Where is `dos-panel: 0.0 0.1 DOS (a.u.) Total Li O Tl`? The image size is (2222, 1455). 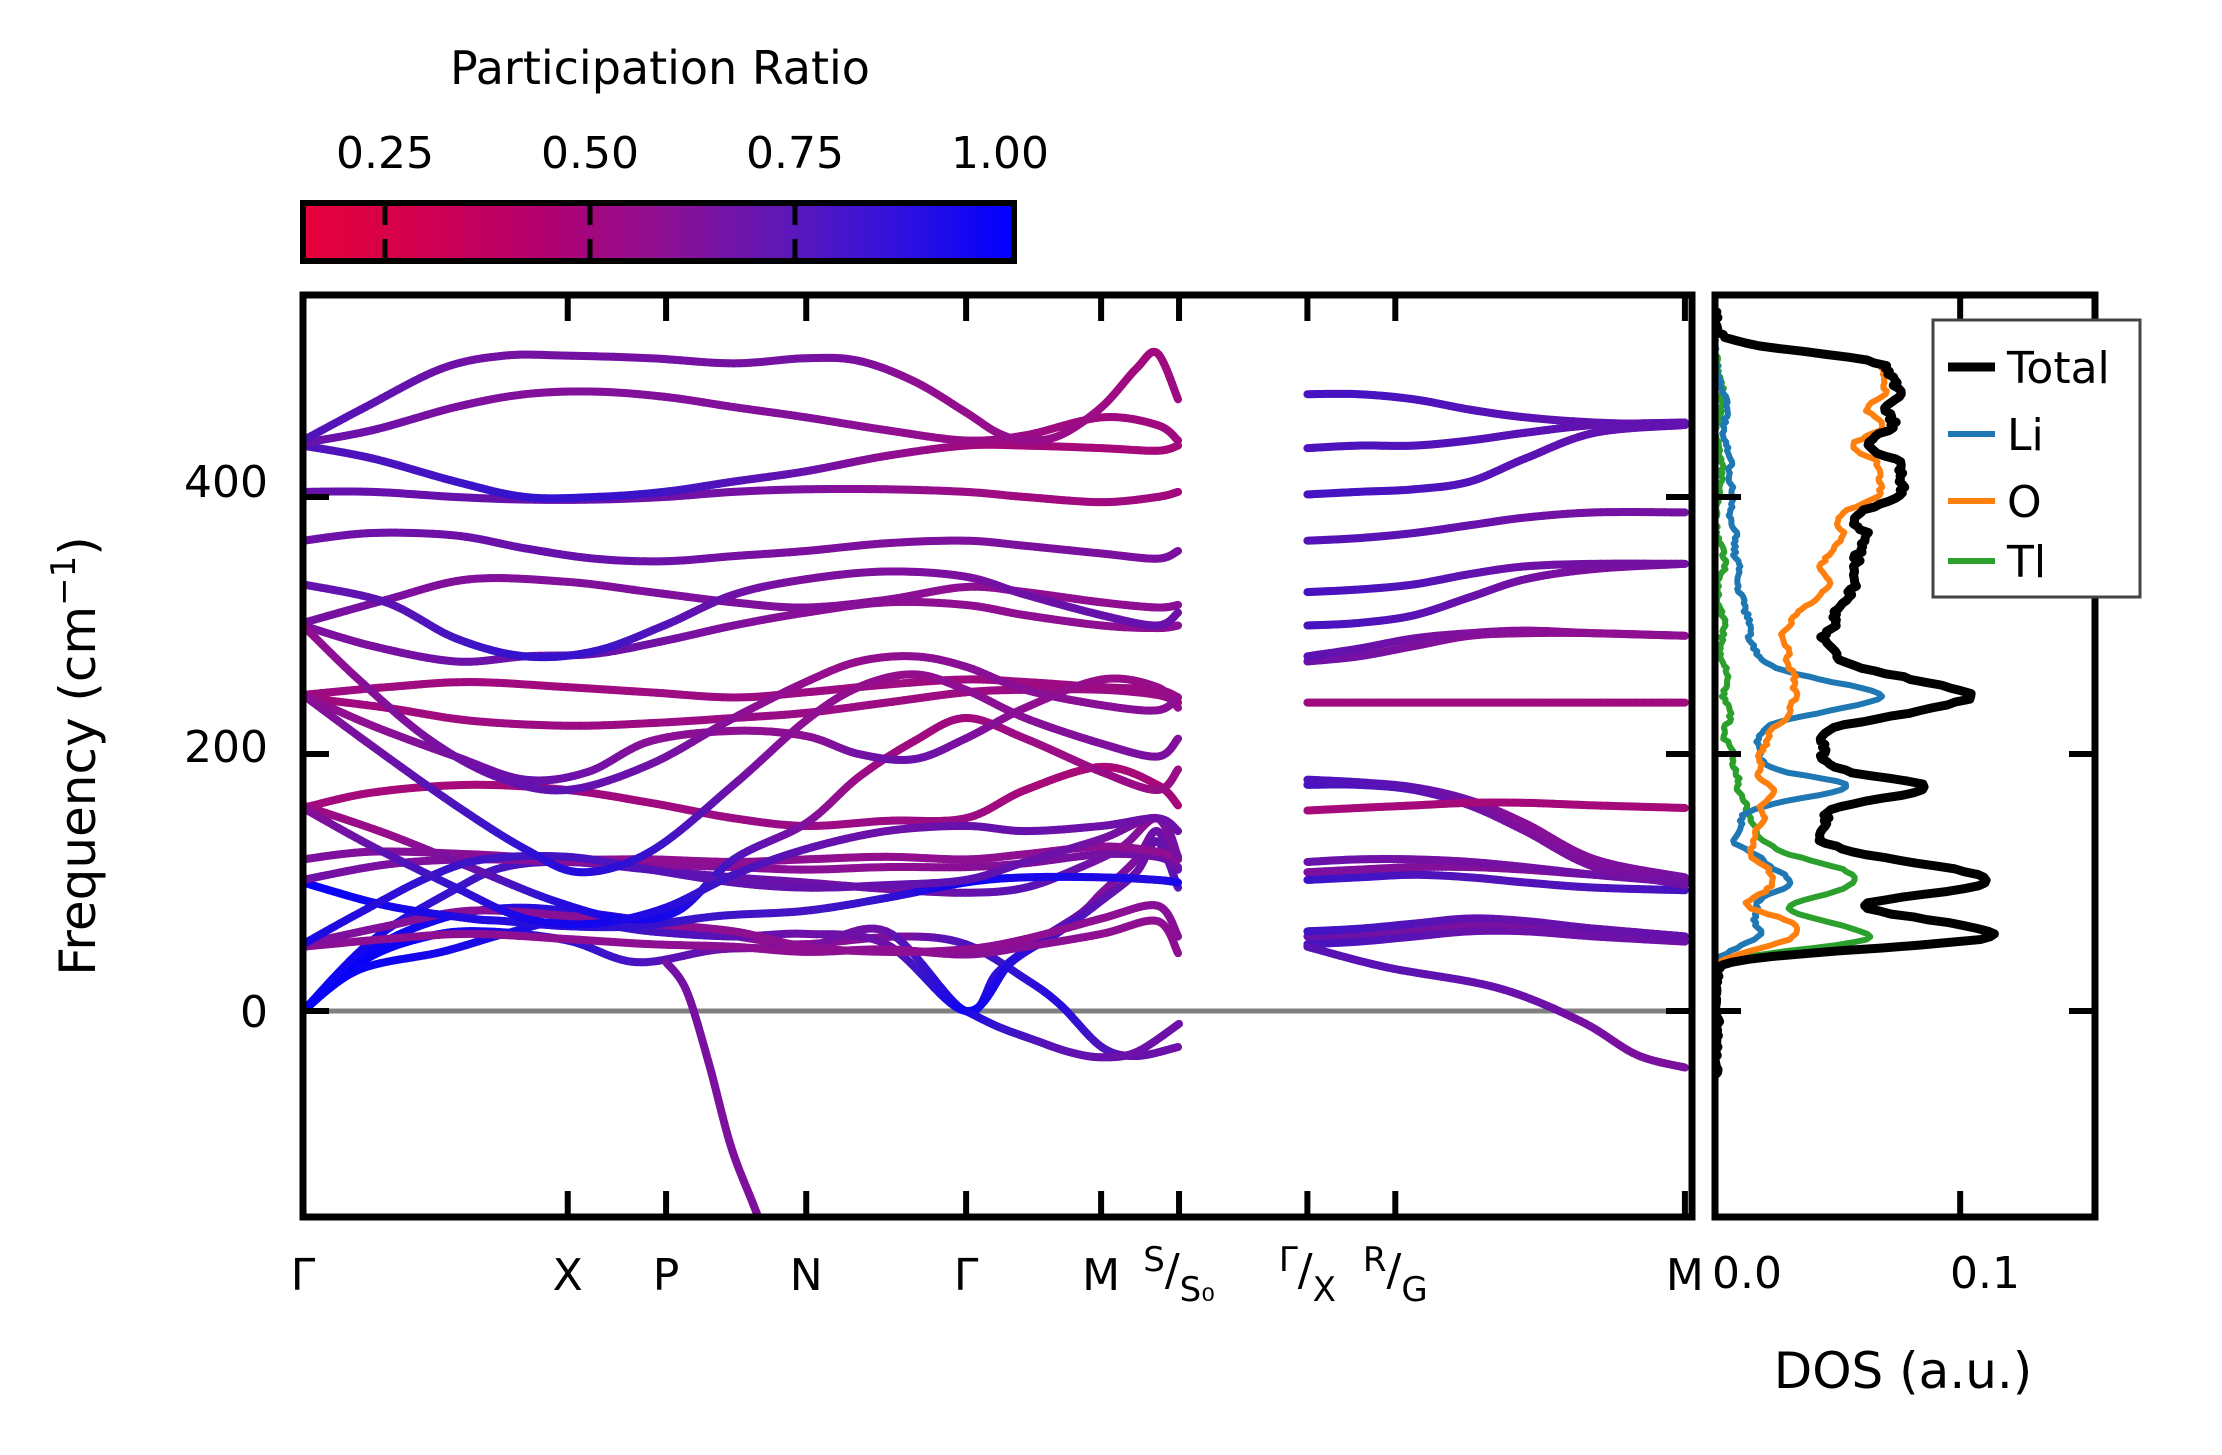 dos-panel: 0.0 0.1 DOS (a.u.) Total Li O Tl is located at coordinates (1926, 845).